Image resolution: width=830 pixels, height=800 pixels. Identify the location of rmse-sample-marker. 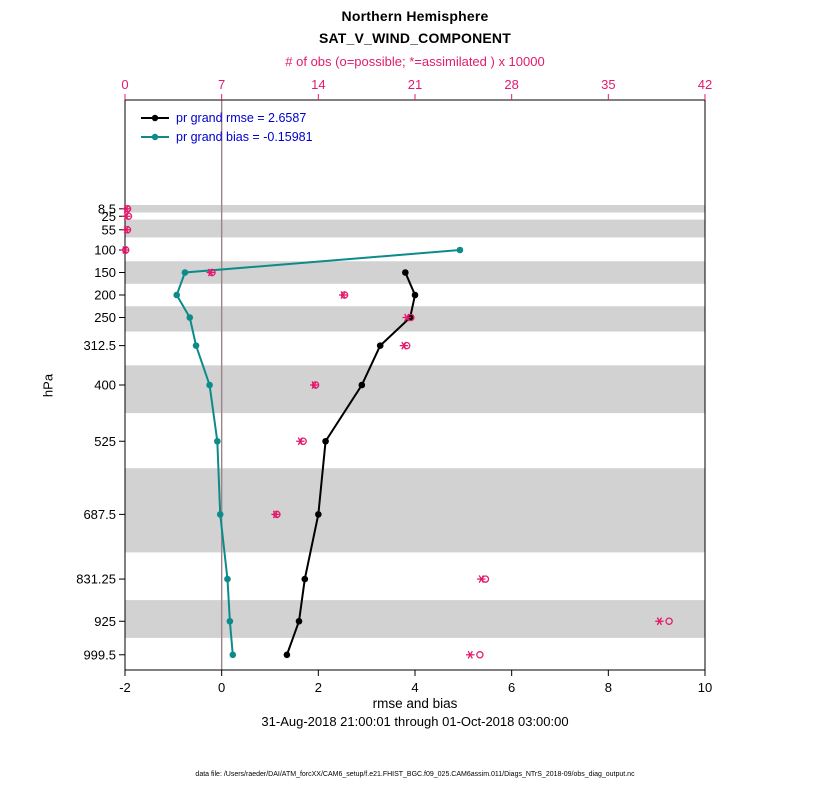
(155, 117).